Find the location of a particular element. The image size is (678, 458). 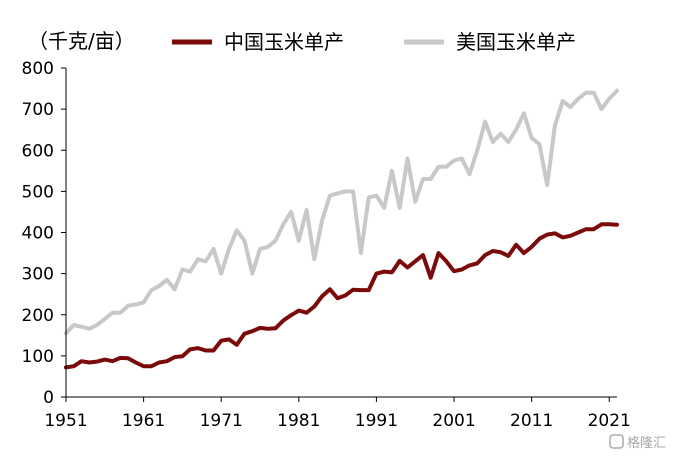

x-tick-label: 1981 is located at coordinates (298, 421).